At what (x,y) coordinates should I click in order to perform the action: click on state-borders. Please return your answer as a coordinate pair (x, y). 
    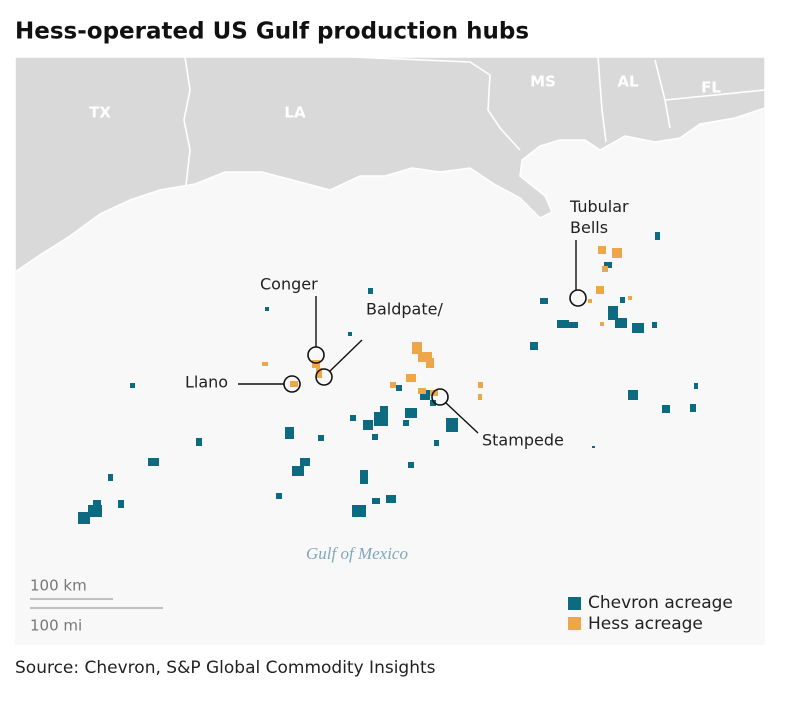
    Looking at the image, I should click on (474, 121).